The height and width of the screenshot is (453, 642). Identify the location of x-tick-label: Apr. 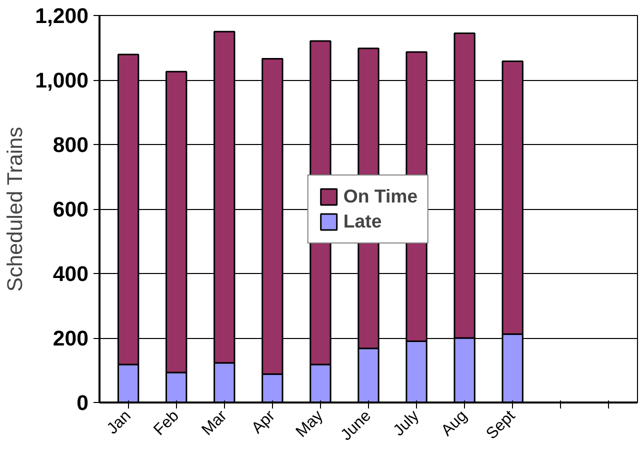
(263, 422).